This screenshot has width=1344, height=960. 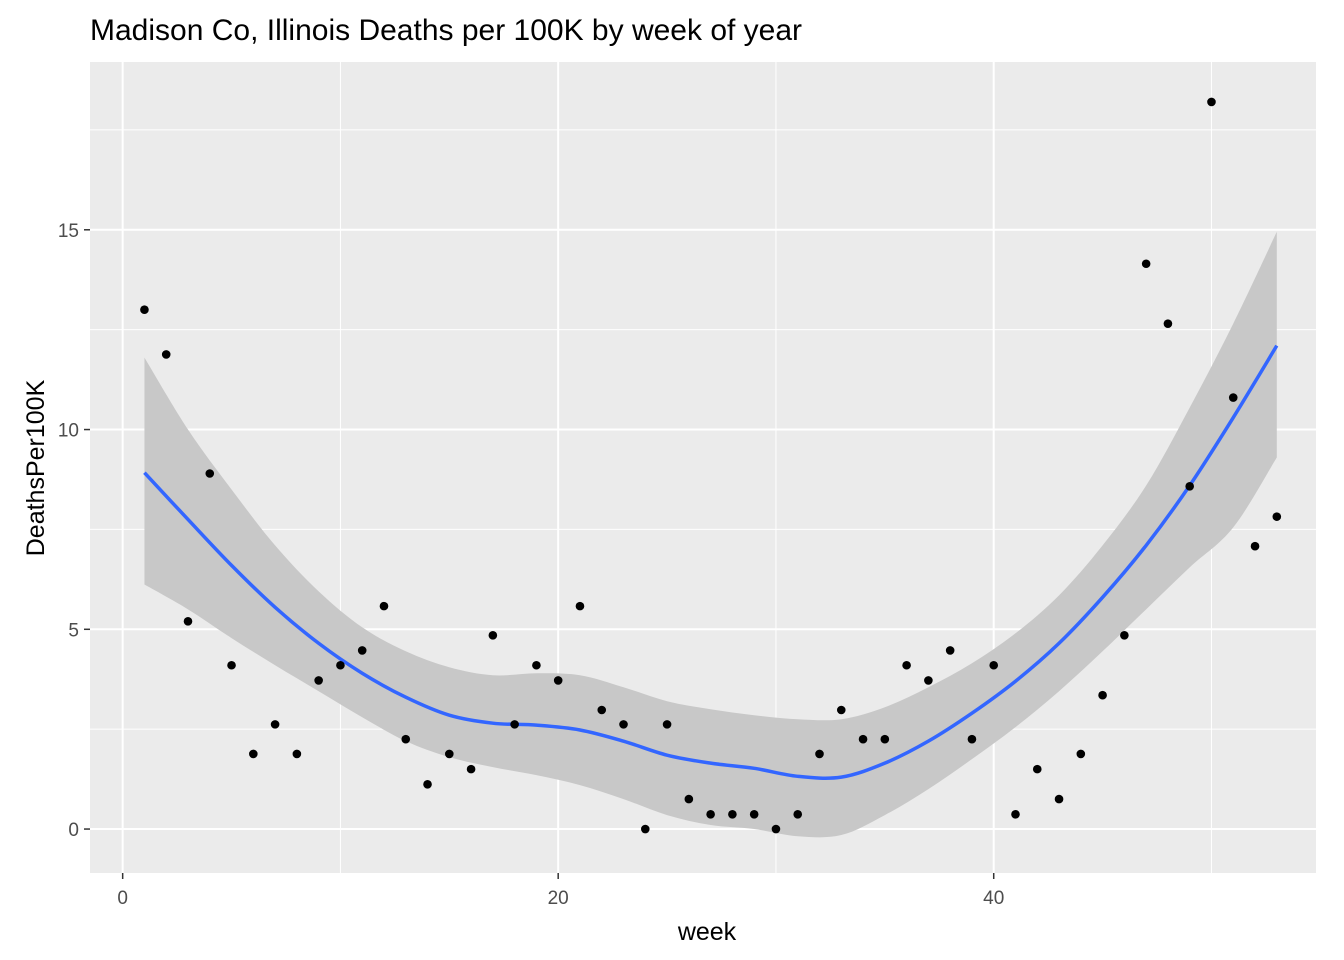 What do you see at coordinates (993, 898) in the screenshot?
I see `x-tick-label: 40` at bounding box center [993, 898].